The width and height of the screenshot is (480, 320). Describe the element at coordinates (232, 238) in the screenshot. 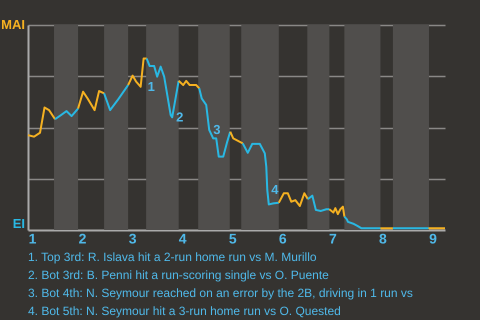

I see `x-tick-label: 5` at that location.